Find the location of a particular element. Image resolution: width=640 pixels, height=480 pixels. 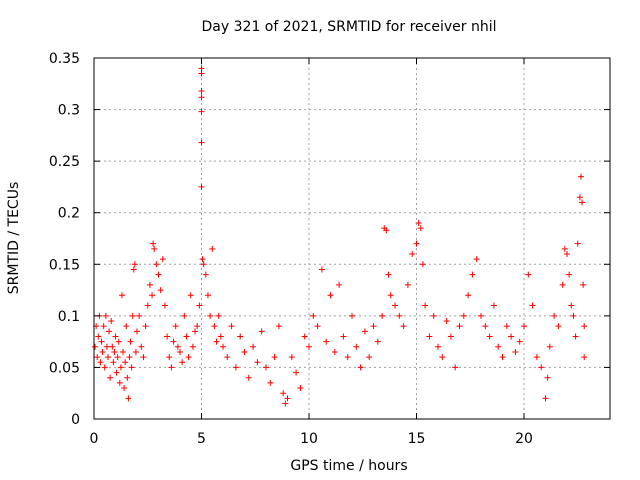

y-tick-label: 0.25 is located at coordinates (64, 162).